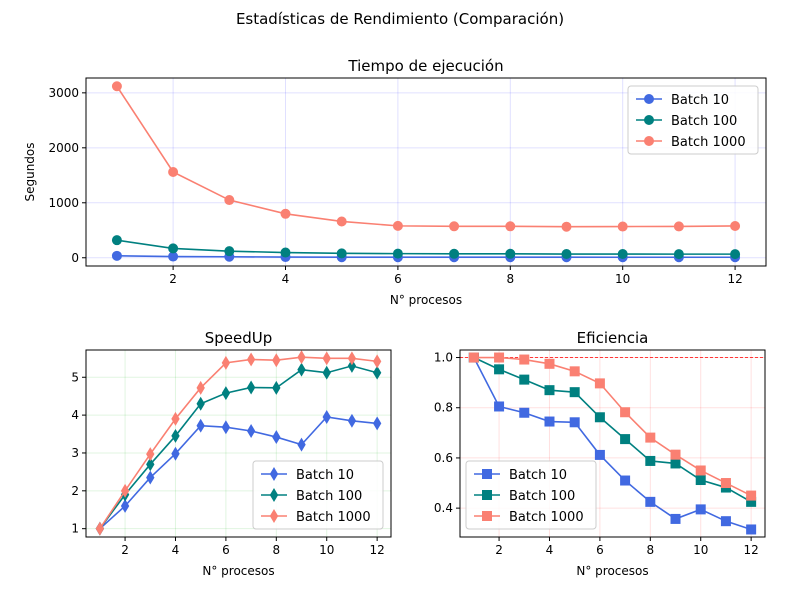 The height and width of the screenshot is (600, 800). What do you see at coordinates (75, 529) in the screenshot?
I see `y-tick-label: 1` at bounding box center [75, 529].